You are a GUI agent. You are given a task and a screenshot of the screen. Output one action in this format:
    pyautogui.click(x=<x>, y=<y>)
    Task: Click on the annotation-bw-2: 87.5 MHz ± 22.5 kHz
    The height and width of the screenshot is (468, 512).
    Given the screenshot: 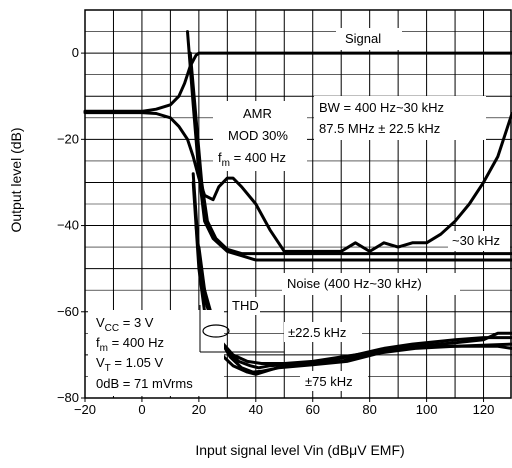 What is the action you would take?
    pyautogui.click(x=379, y=128)
    